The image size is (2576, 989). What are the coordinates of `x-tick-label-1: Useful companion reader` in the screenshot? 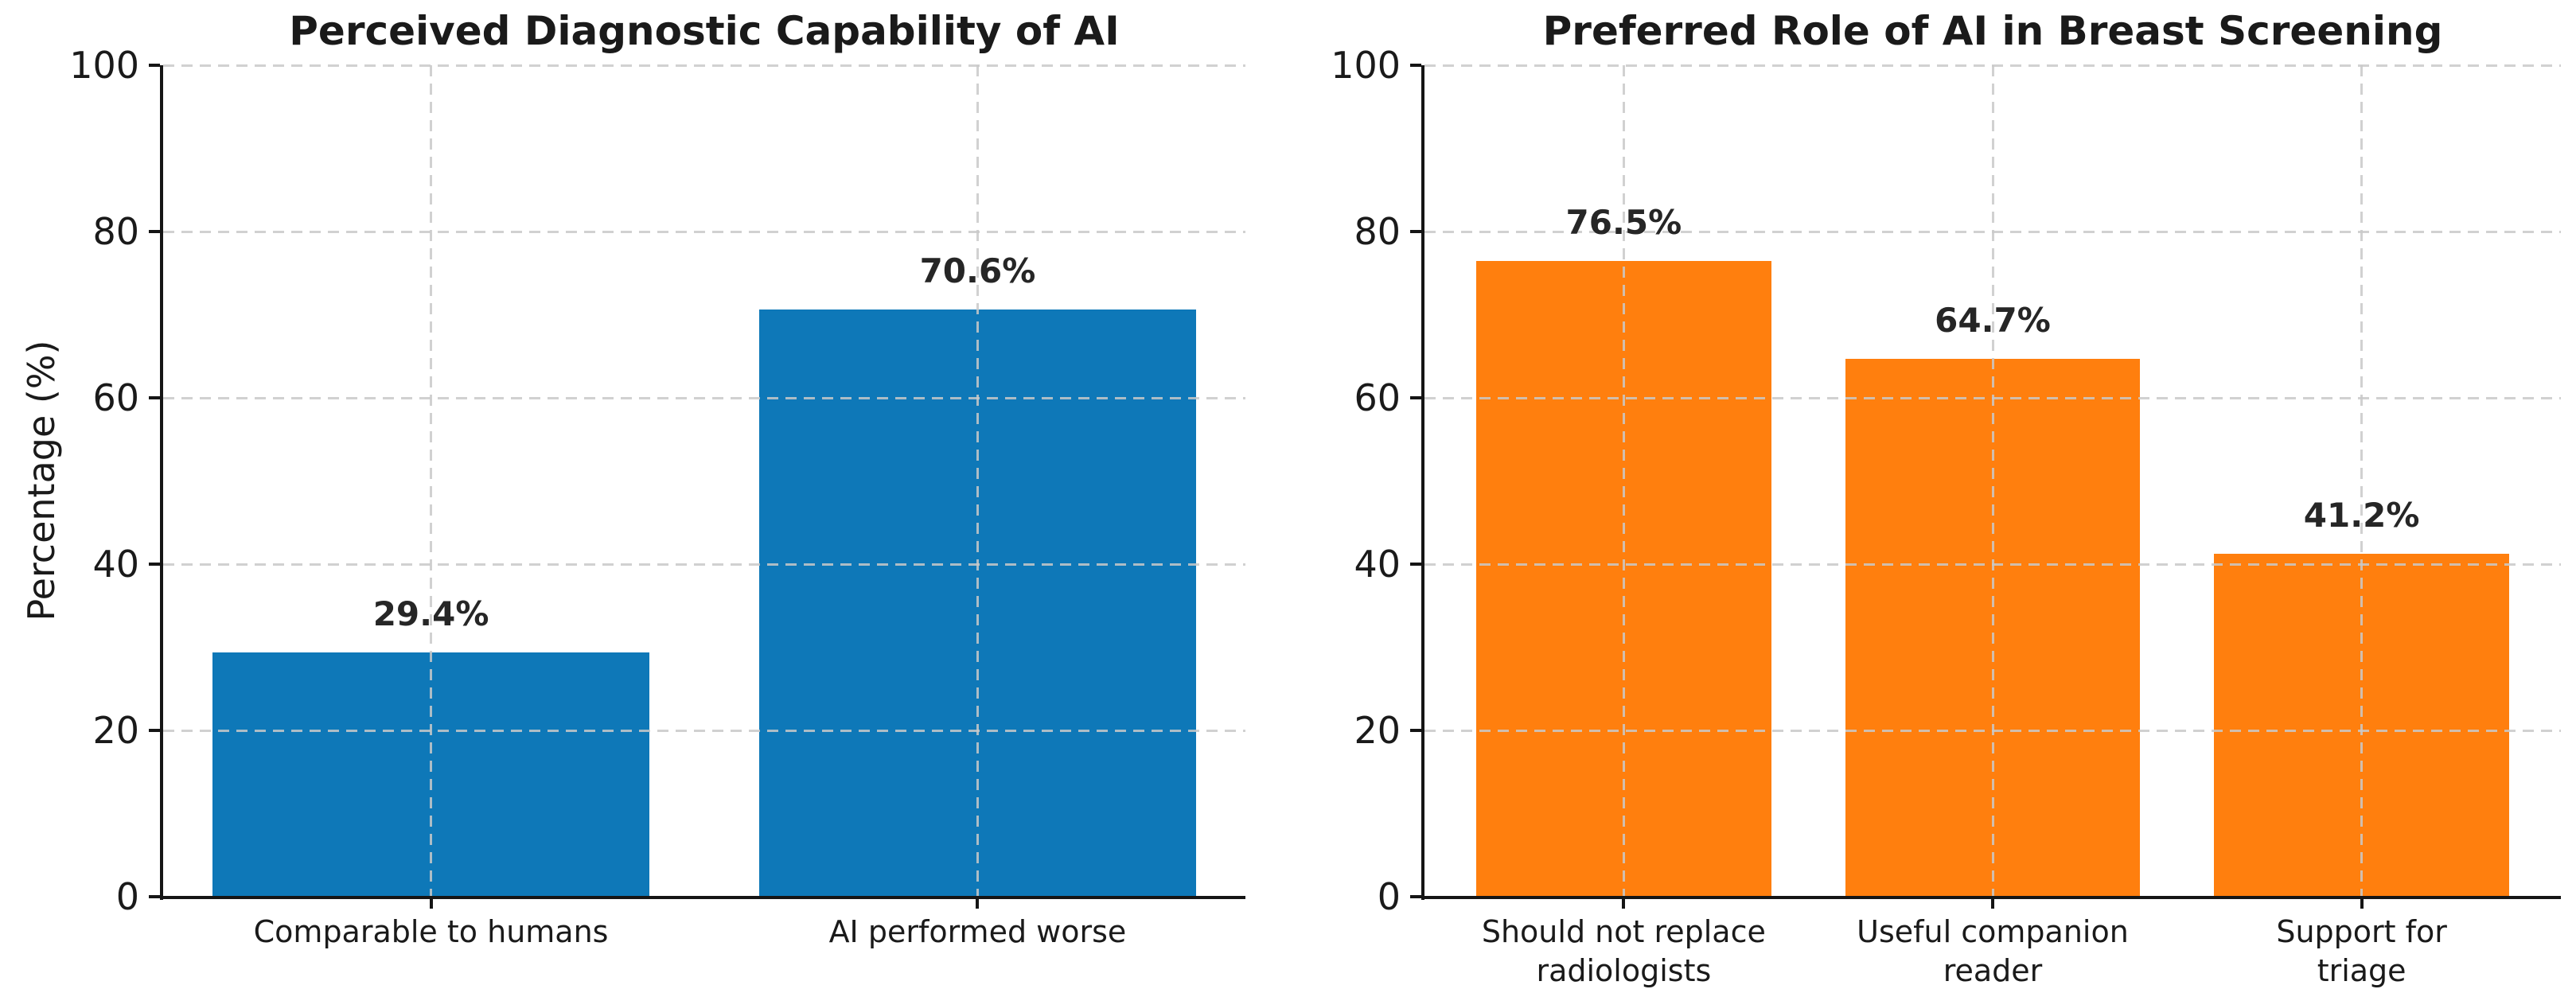 It's located at (1993, 951).